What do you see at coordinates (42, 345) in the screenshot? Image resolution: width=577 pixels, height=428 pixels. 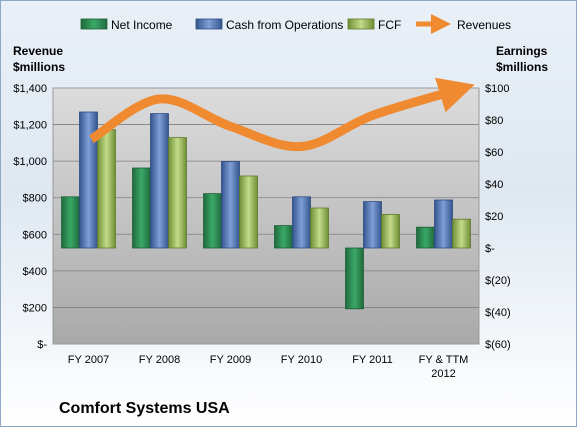 I see `left-tick-label: $-` at bounding box center [42, 345].